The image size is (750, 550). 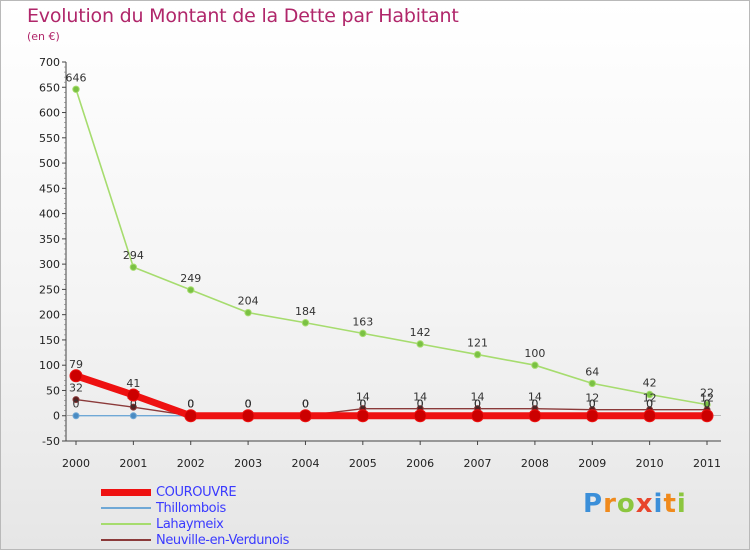 What do you see at coordinates (670, 504) in the screenshot?
I see `logo-letter: t` at bounding box center [670, 504].